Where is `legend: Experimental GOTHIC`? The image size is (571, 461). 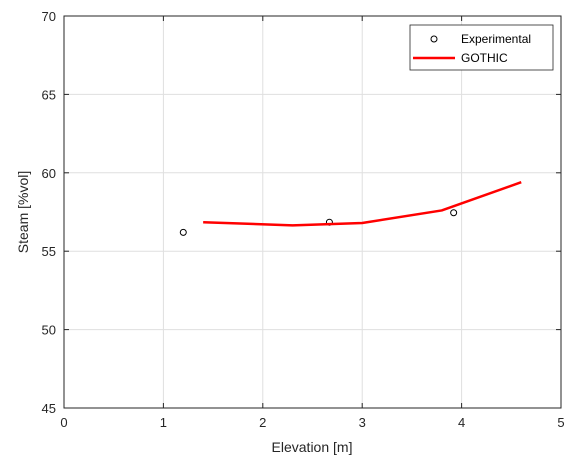 legend: Experimental GOTHIC is located at coordinates (481, 47).